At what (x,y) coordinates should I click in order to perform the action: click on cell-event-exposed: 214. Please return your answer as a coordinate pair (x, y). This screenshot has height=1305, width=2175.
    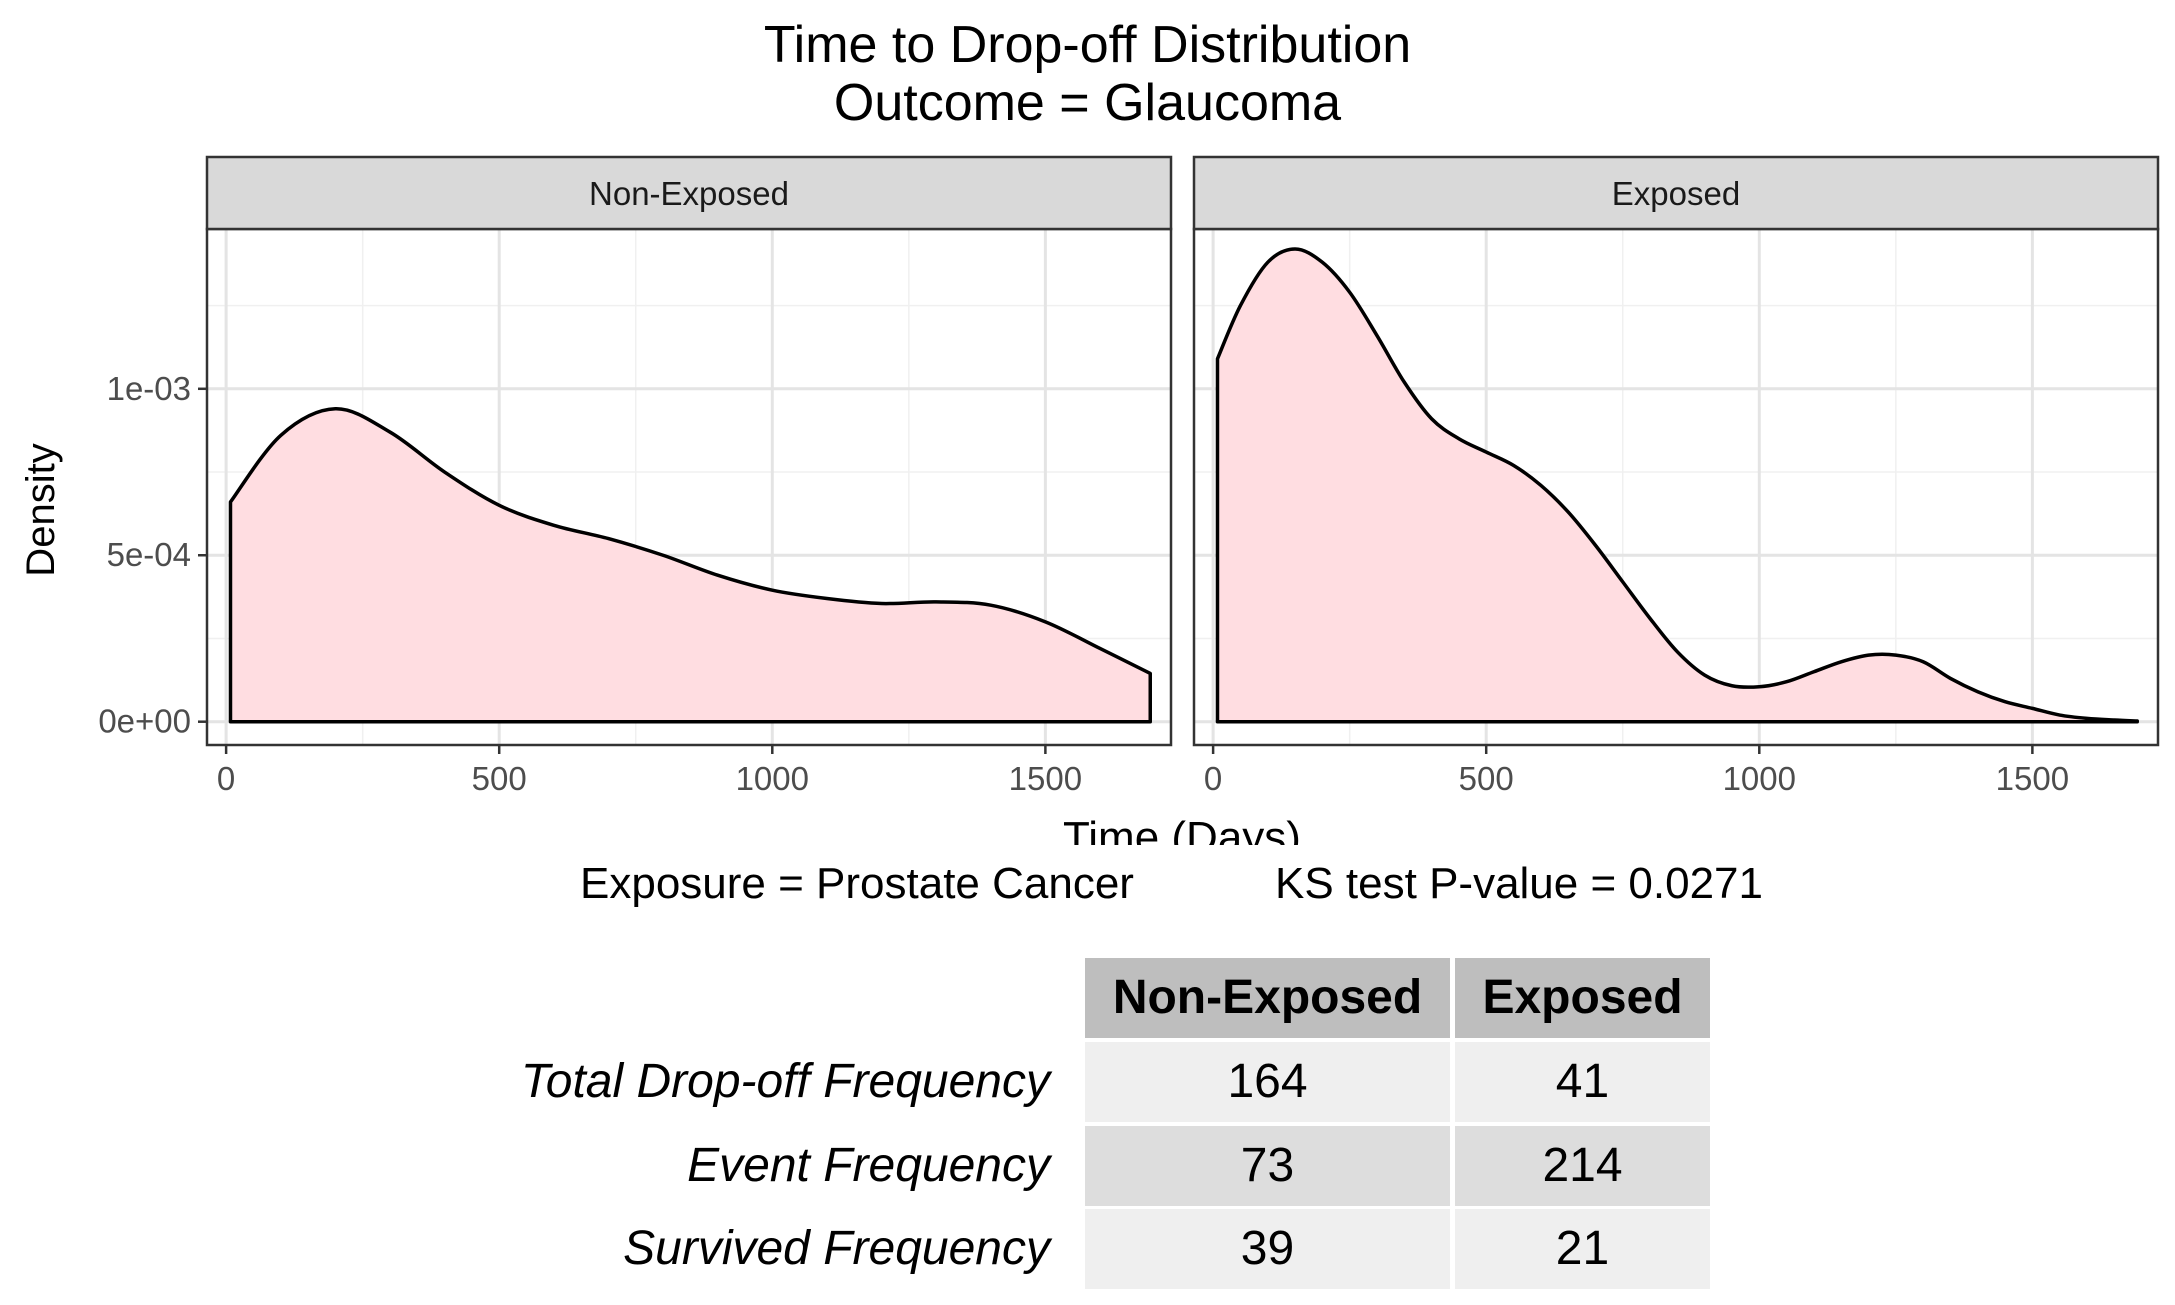
    Looking at the image, I should click on (1582, 1166).